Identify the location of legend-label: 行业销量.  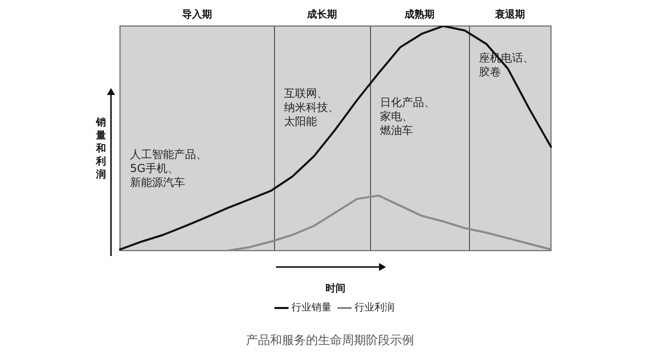
(312, 308).